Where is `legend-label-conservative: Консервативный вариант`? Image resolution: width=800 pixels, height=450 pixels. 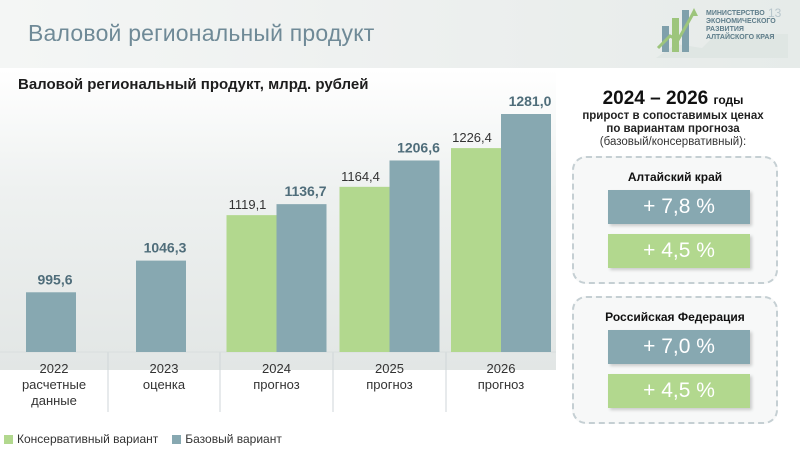 legend-label-conservative: Консервативный вариант is located at coordinates (88, 439).